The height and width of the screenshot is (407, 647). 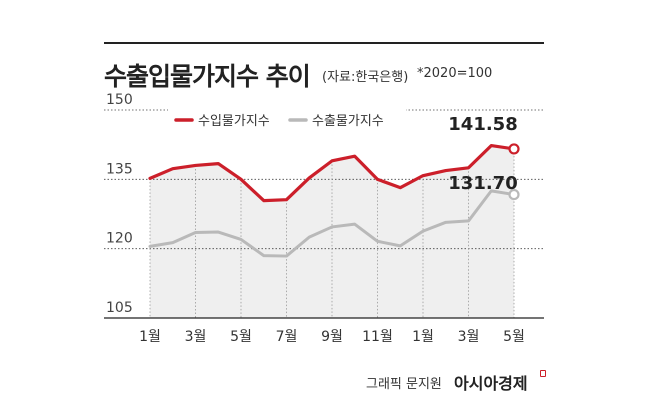 I want to click on graphic-credit: 그래픽 문지원, so click(x=404, y=384).